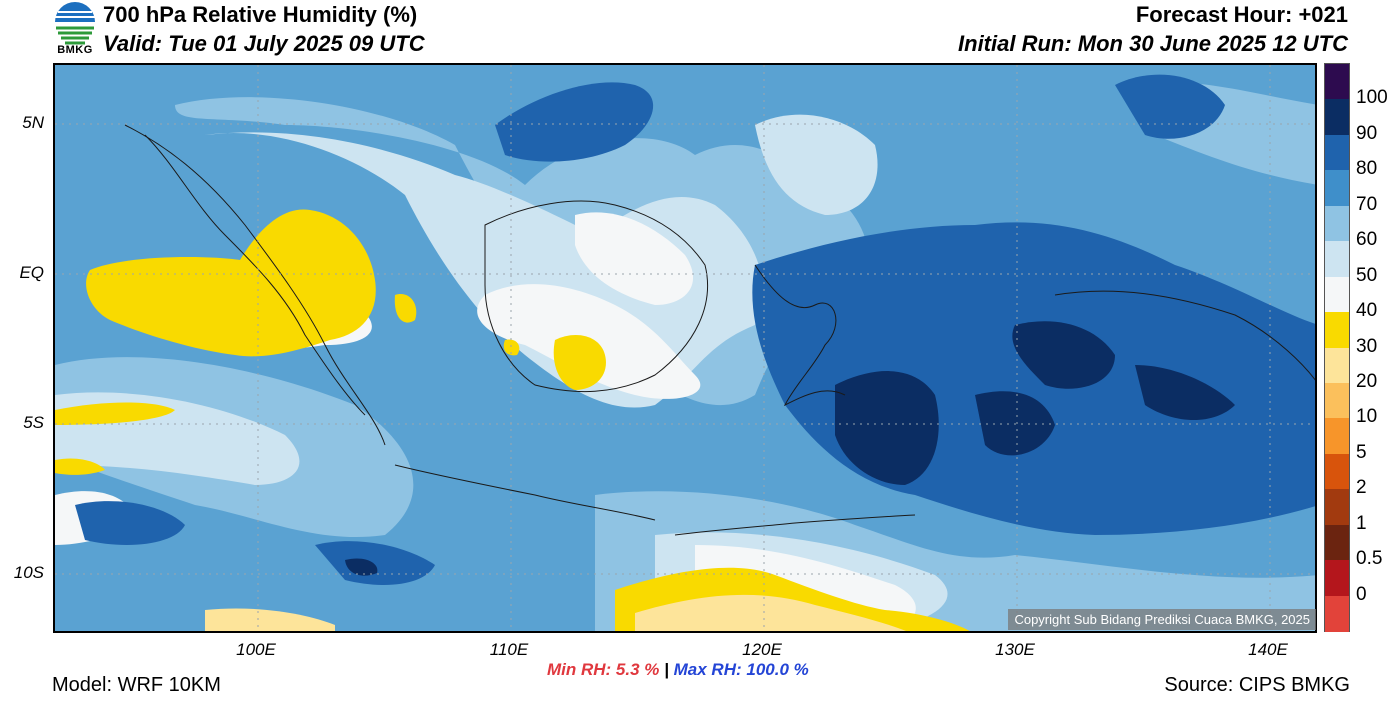 Image resolution: width=1400 pixels, height=709 pixels. I want to click on colorbar-label: 1, so click(1361, 523).